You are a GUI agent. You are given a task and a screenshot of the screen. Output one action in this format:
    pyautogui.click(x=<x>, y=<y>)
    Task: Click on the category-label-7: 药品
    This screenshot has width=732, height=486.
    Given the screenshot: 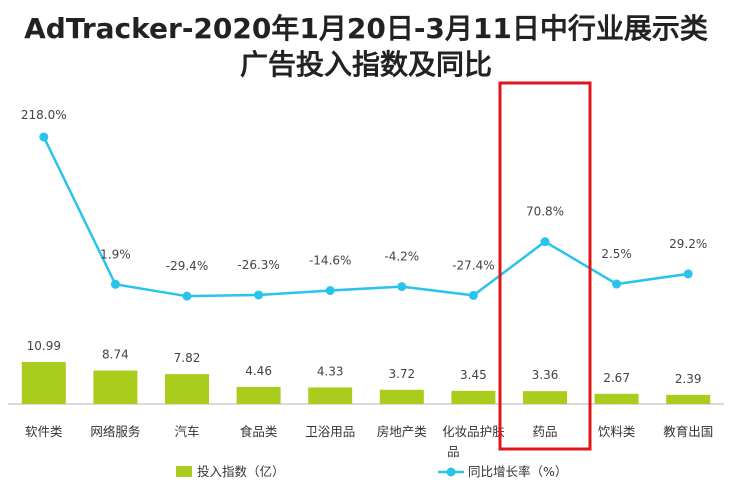 What is the action you would take?
    pyautogui.click(x=544, y=431)
    